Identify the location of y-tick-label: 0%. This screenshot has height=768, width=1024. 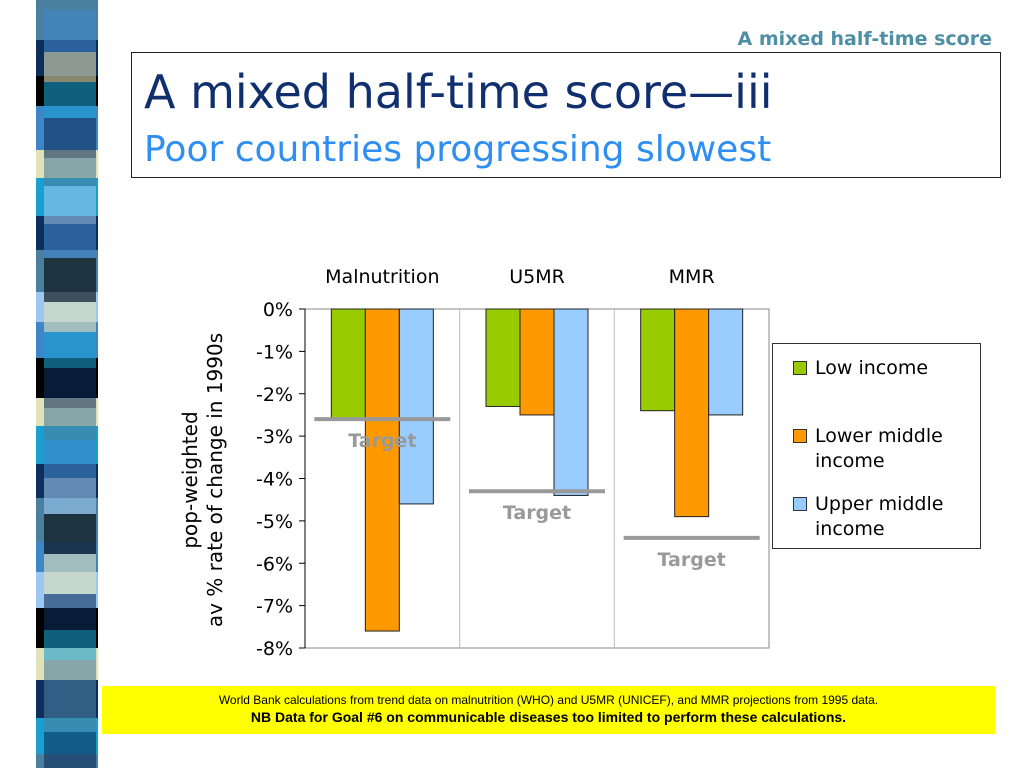
(278, 310).